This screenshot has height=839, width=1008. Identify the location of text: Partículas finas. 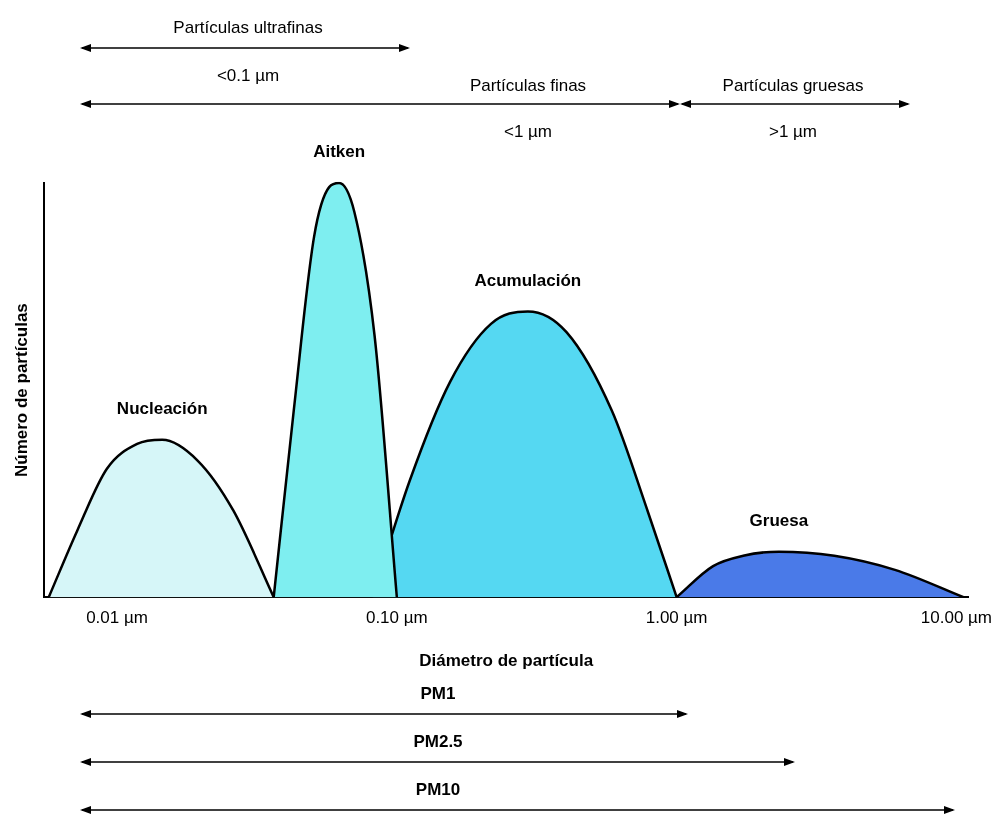
(528, 86).